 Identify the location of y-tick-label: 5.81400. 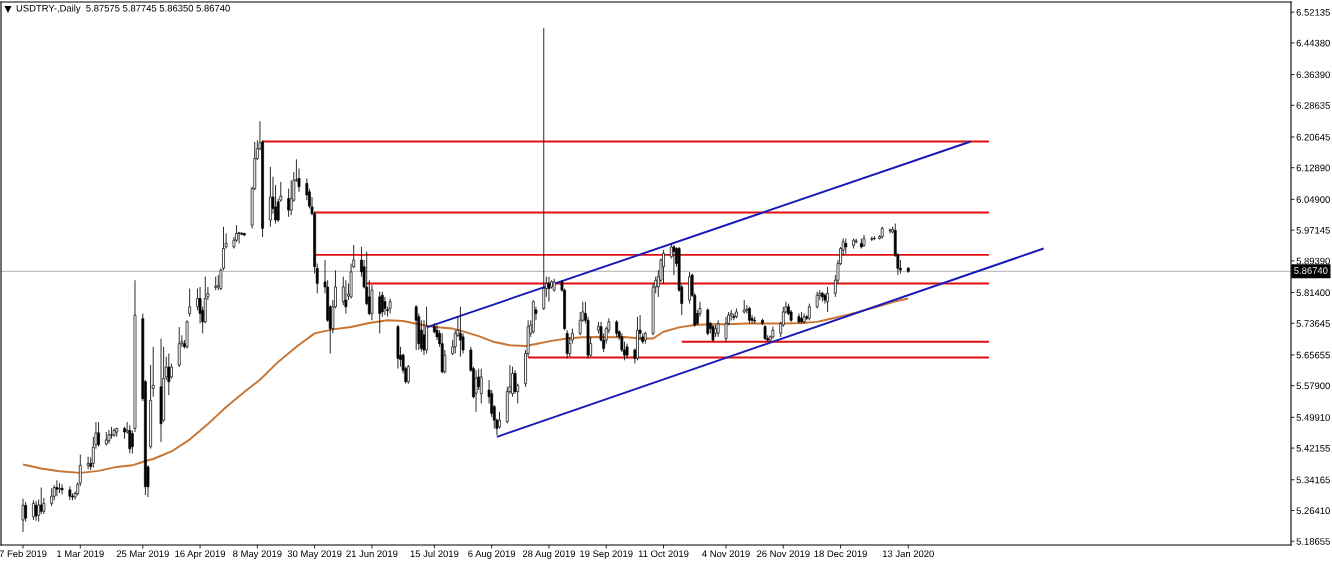
(1313, 293).